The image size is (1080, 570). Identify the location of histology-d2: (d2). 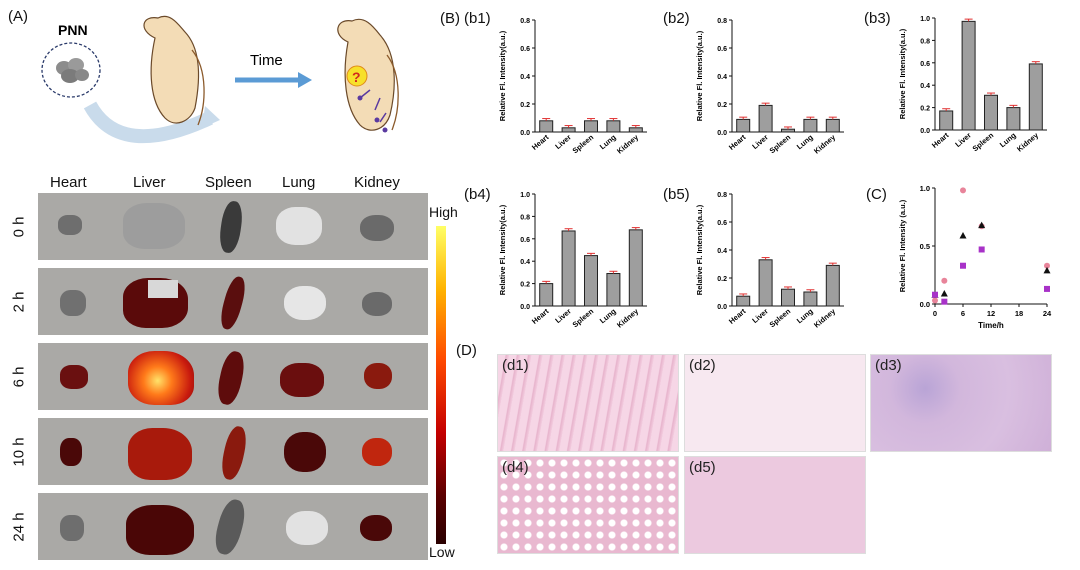
(775, 403).